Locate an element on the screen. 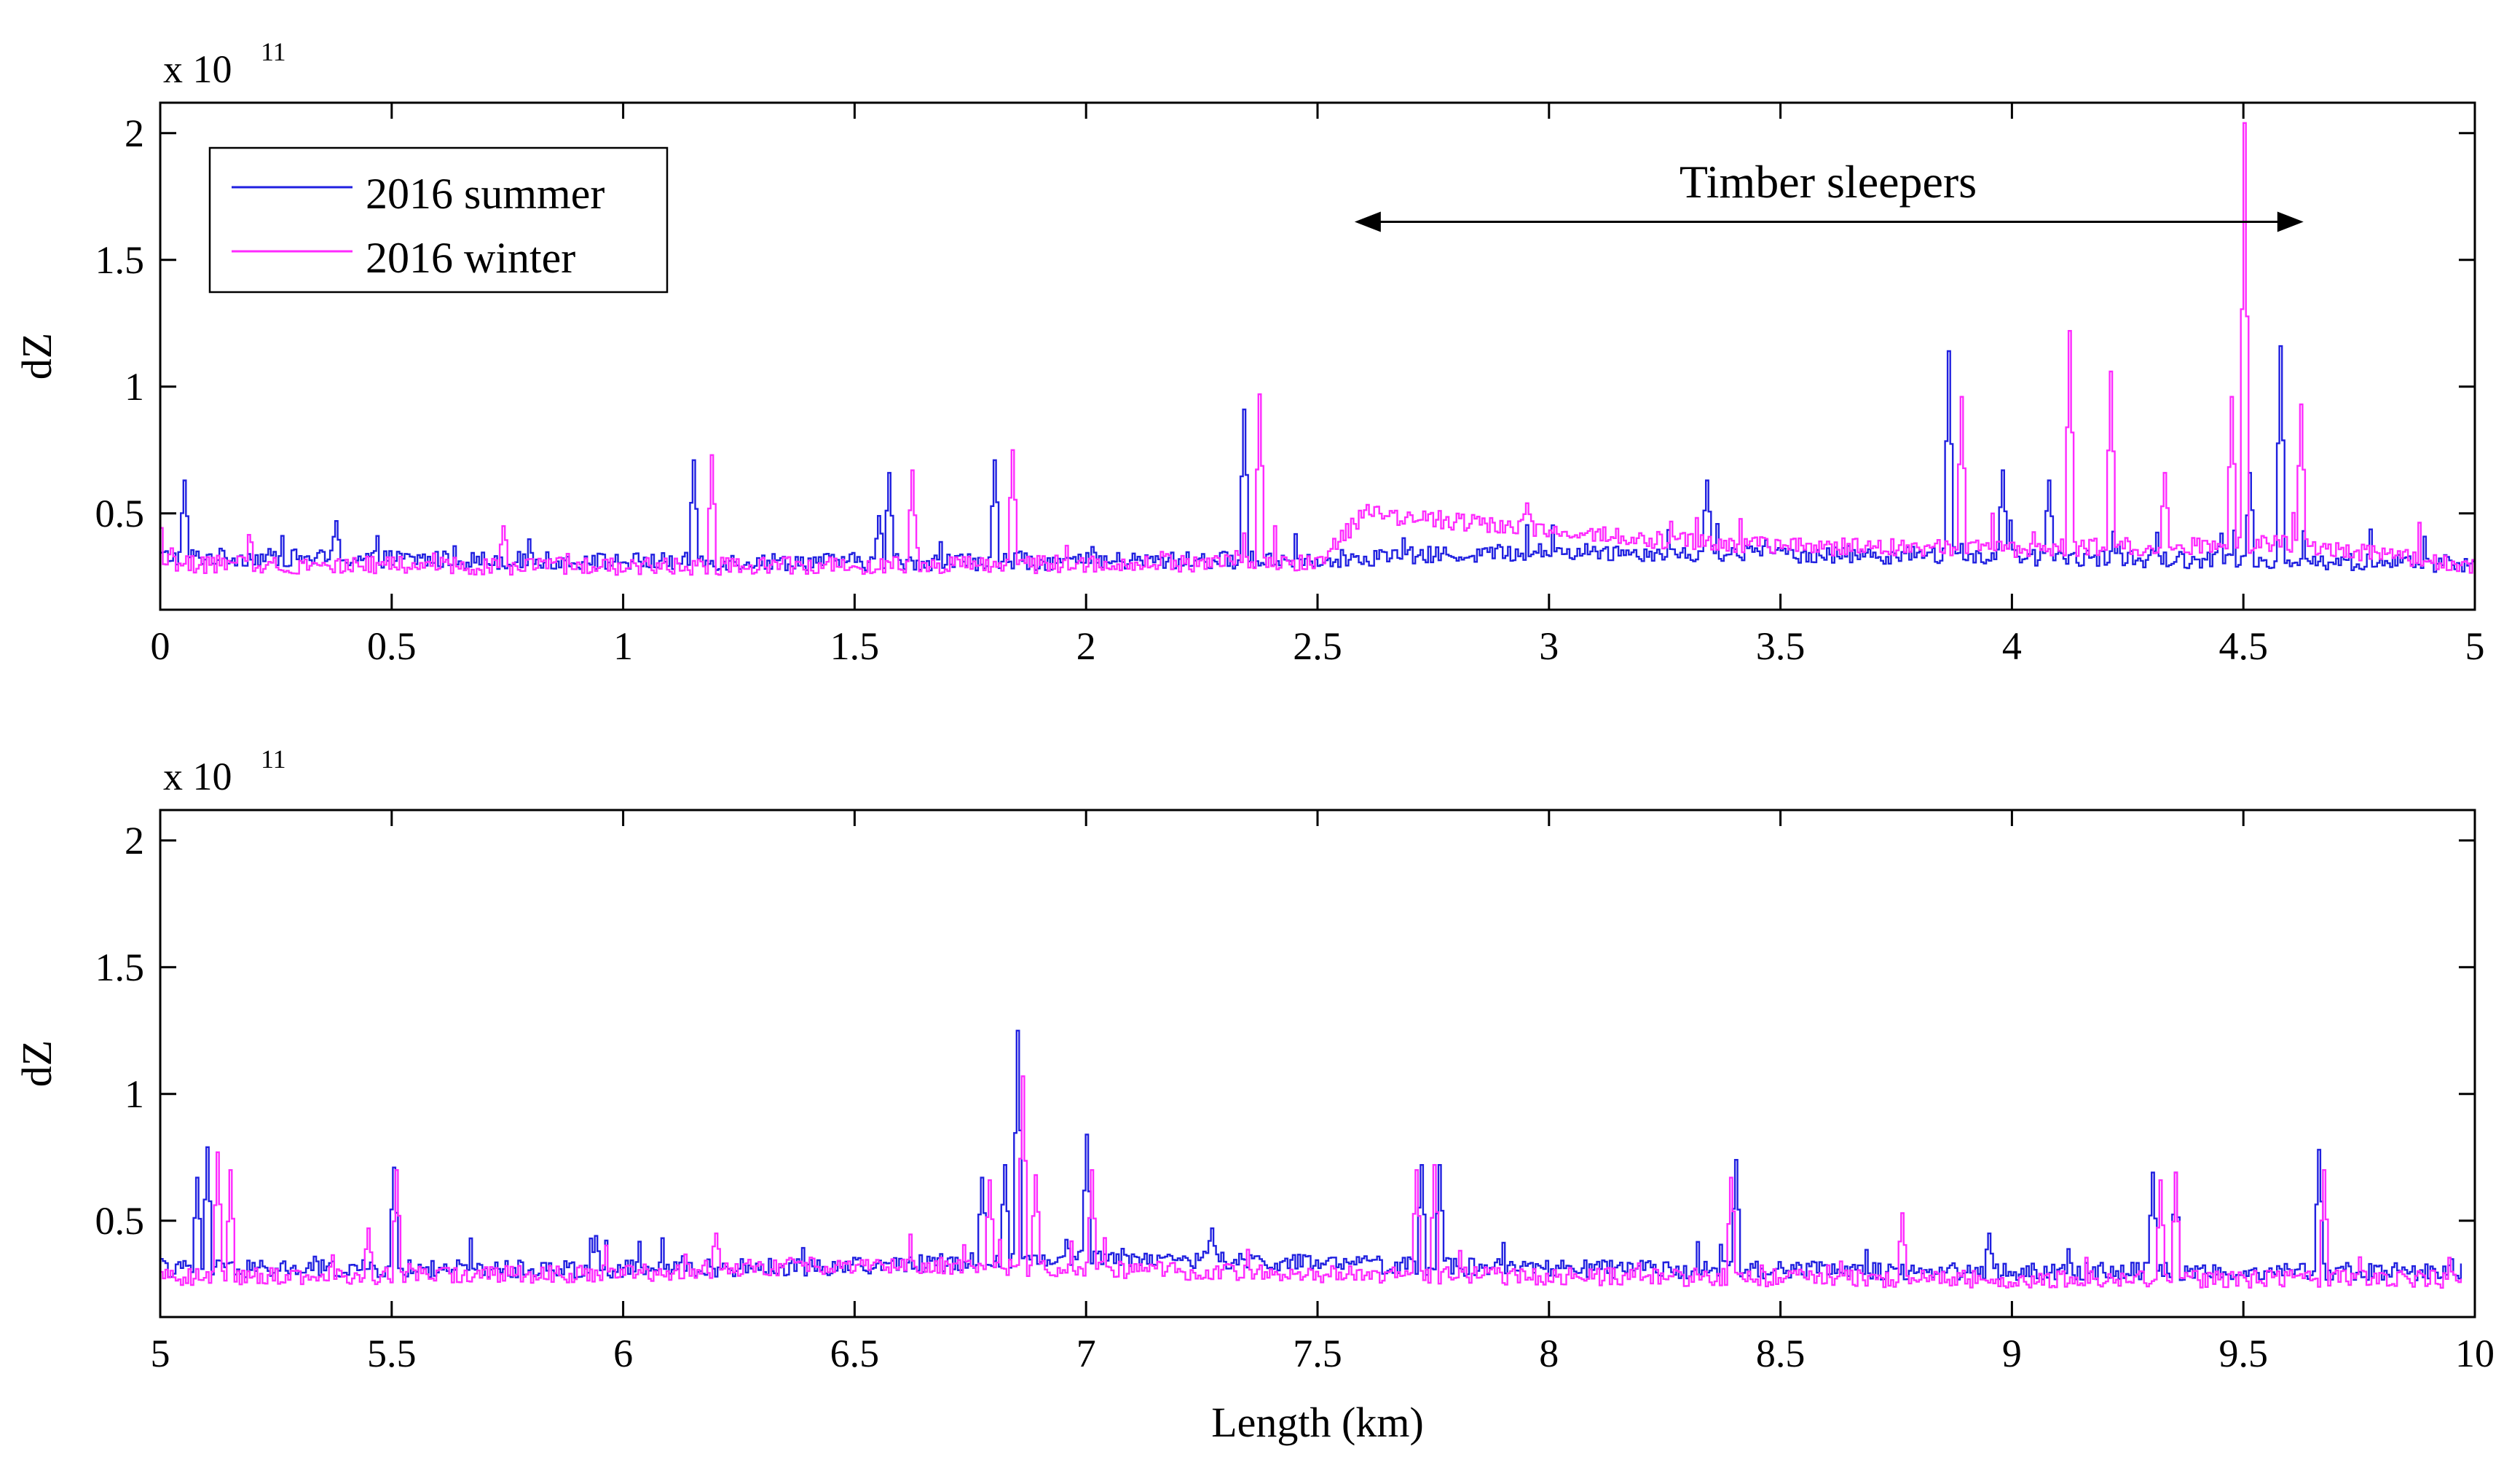  x-tick-label: 3 is located at coordinates (1549, 646).